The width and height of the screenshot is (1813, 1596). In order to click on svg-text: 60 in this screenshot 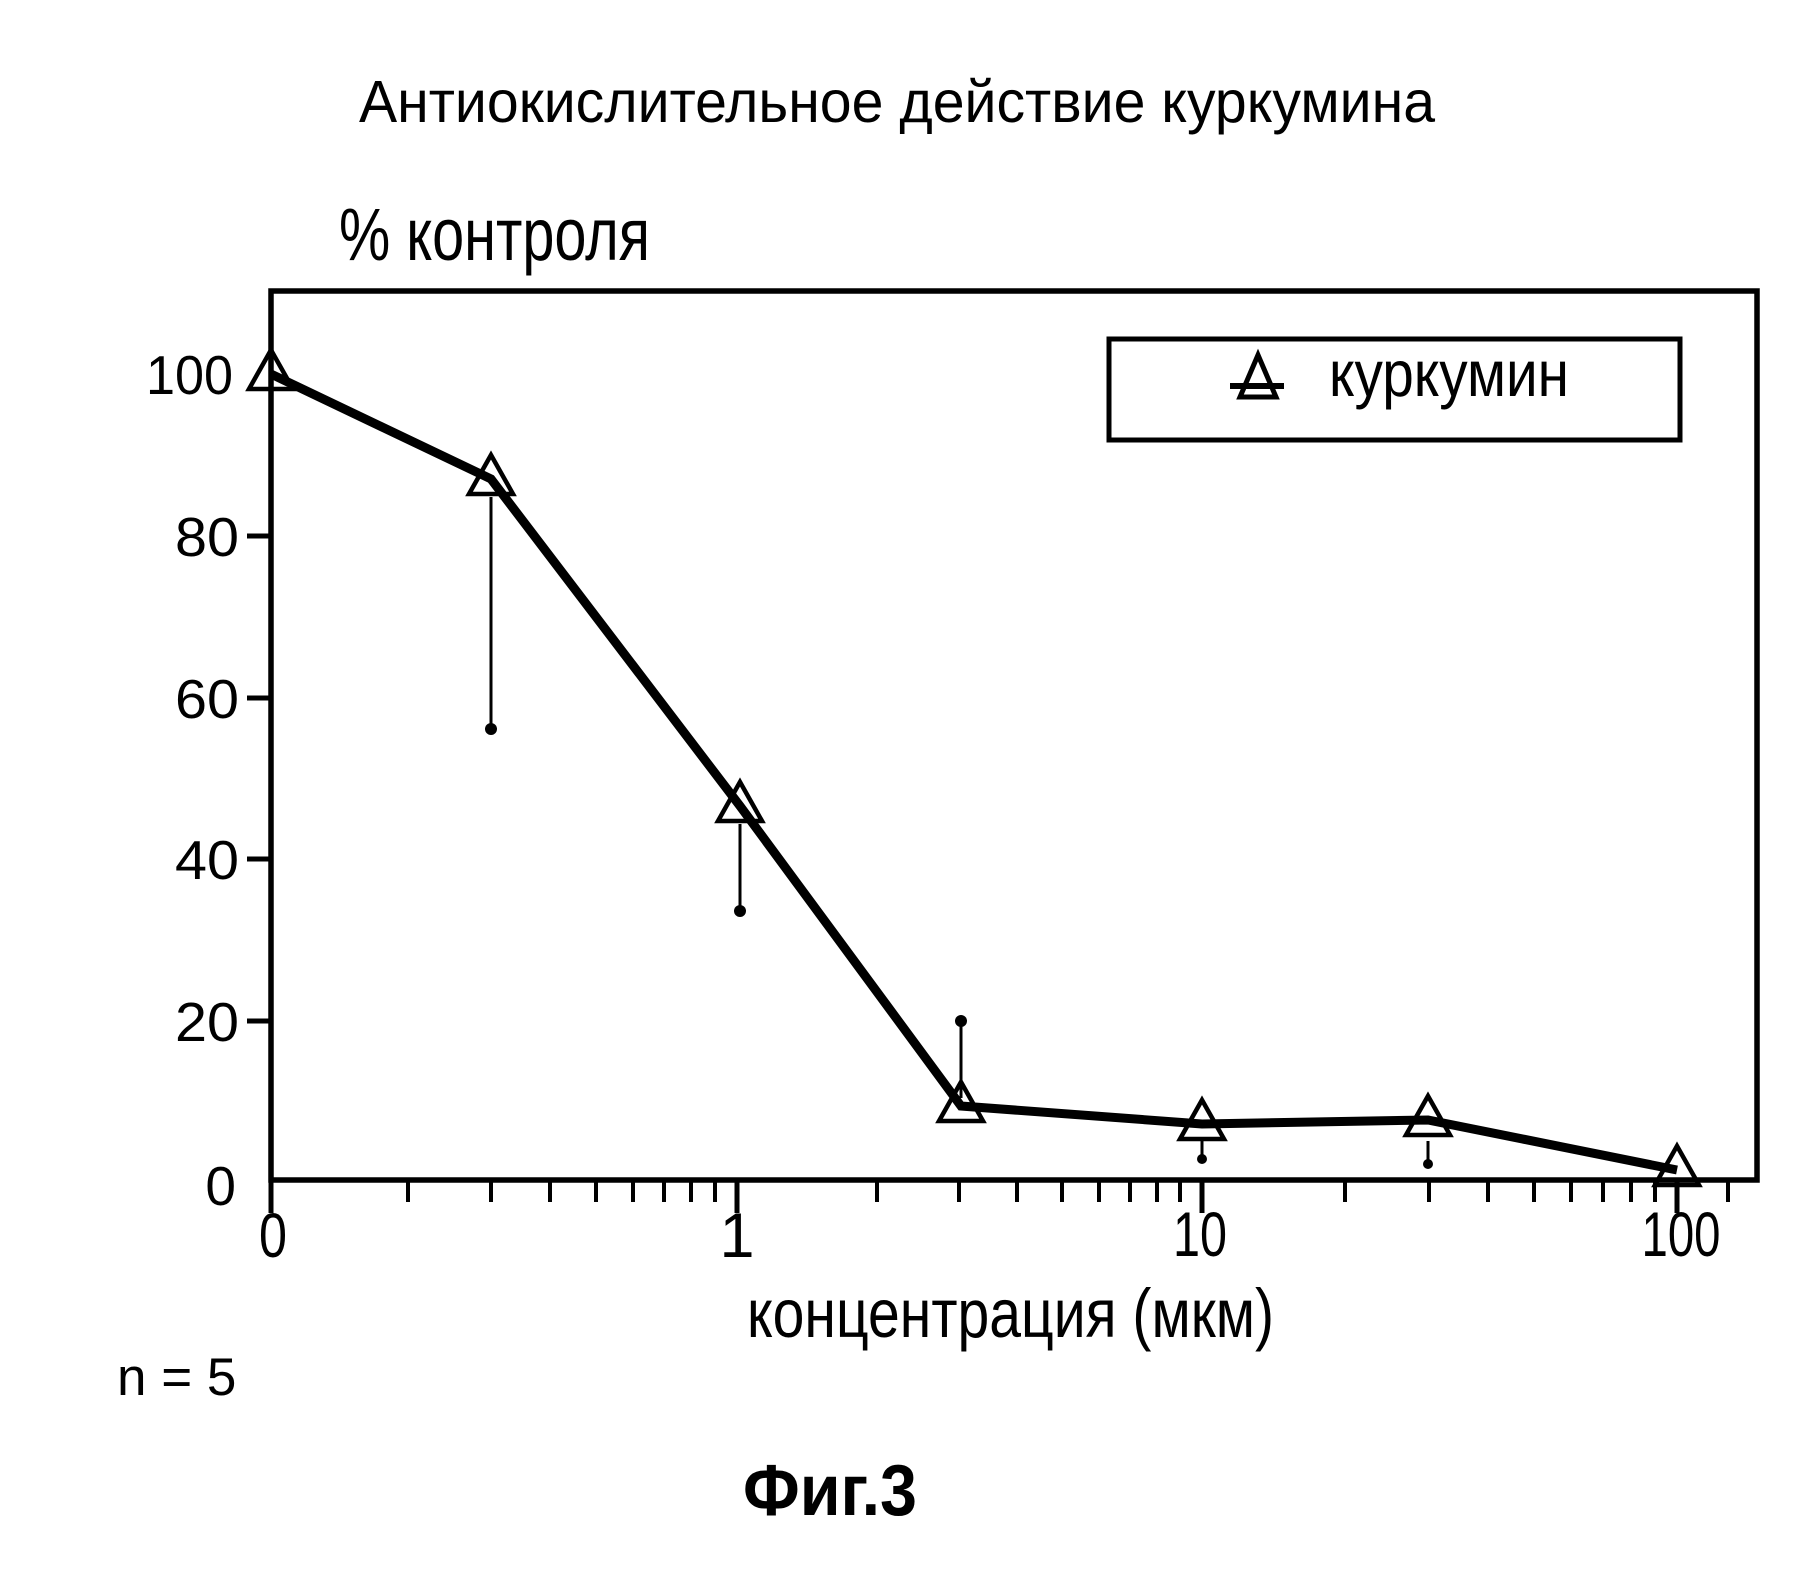, I will do `click(207, 699)`.